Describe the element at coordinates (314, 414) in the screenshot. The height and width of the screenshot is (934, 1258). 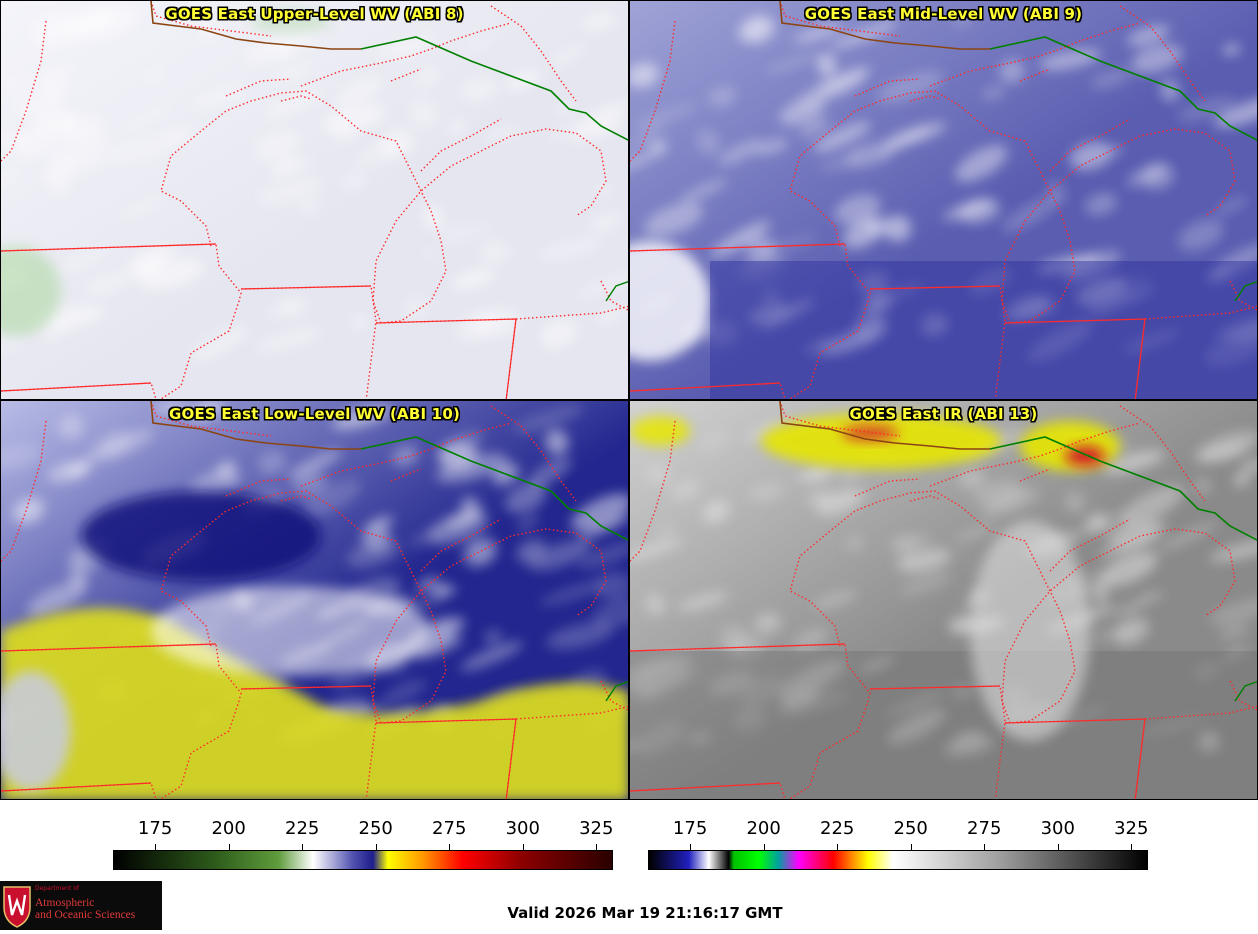
I see `panel-title: GOES East Low-Level WV (ABI 10)` at that location.